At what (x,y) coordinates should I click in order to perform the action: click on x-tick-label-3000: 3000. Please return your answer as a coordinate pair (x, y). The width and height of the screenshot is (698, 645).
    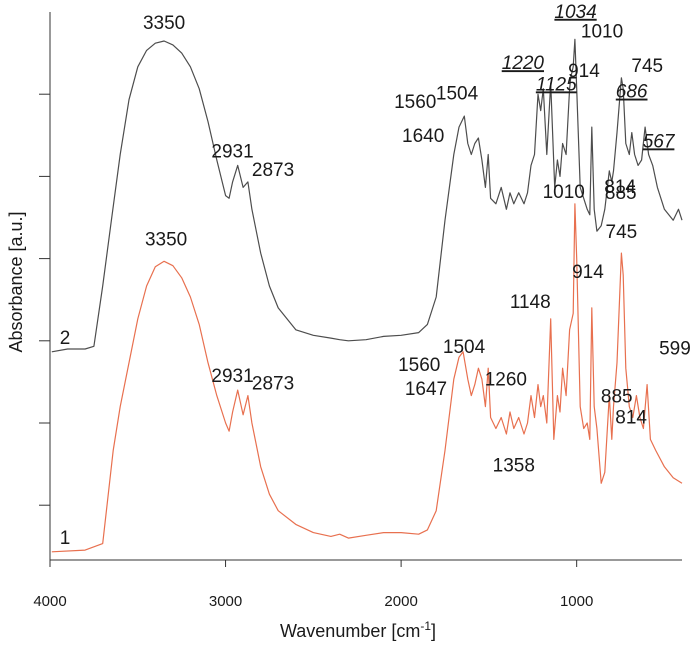
    Looking at the image, I should click on (225, 601).